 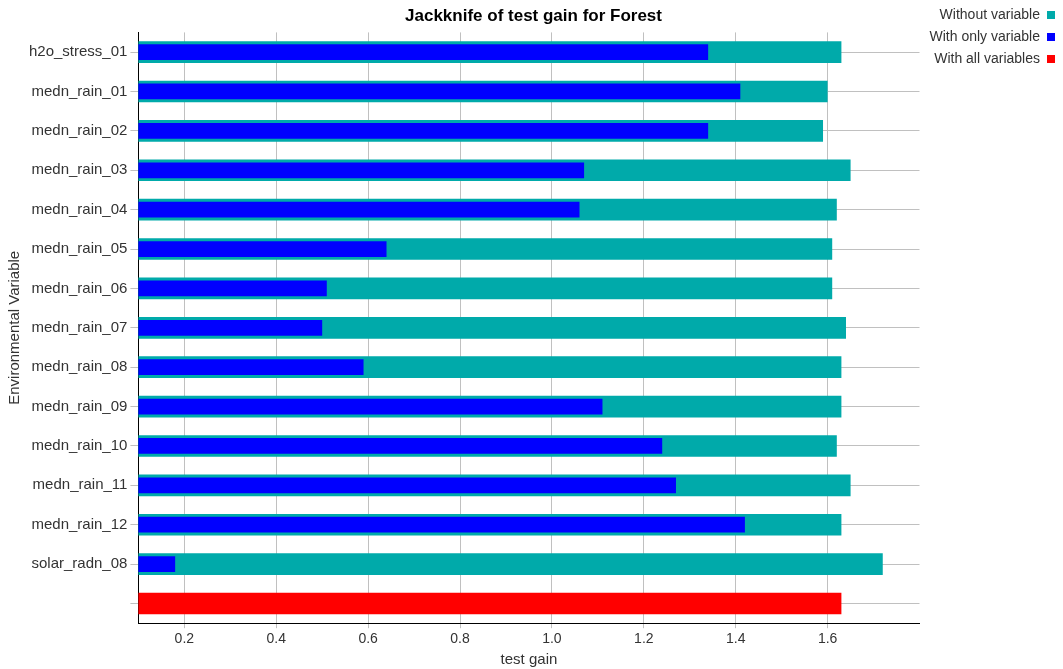 What do you see at coordinates (534, 15) in the screenshot?
I see `chart-title: Jackknife of test gain for Forest` at bounding box center [534, 15].